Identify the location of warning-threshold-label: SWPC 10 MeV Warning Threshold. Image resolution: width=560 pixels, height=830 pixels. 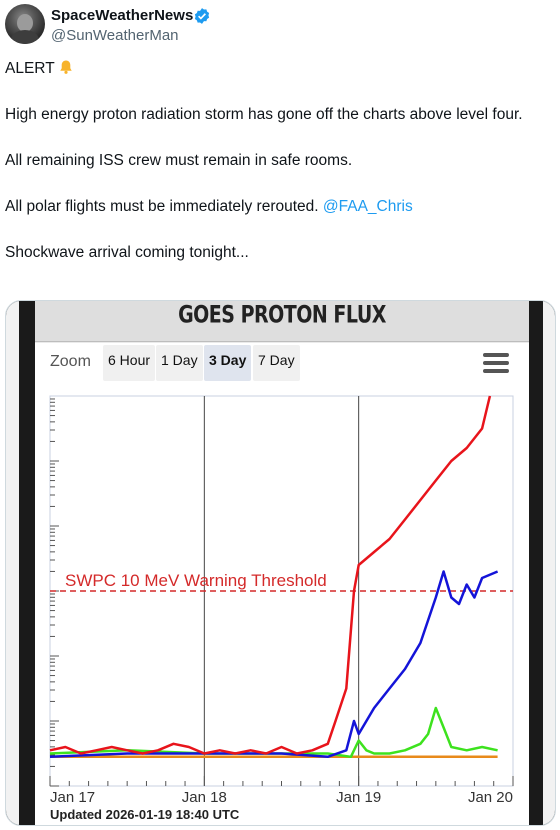
(196, 580).